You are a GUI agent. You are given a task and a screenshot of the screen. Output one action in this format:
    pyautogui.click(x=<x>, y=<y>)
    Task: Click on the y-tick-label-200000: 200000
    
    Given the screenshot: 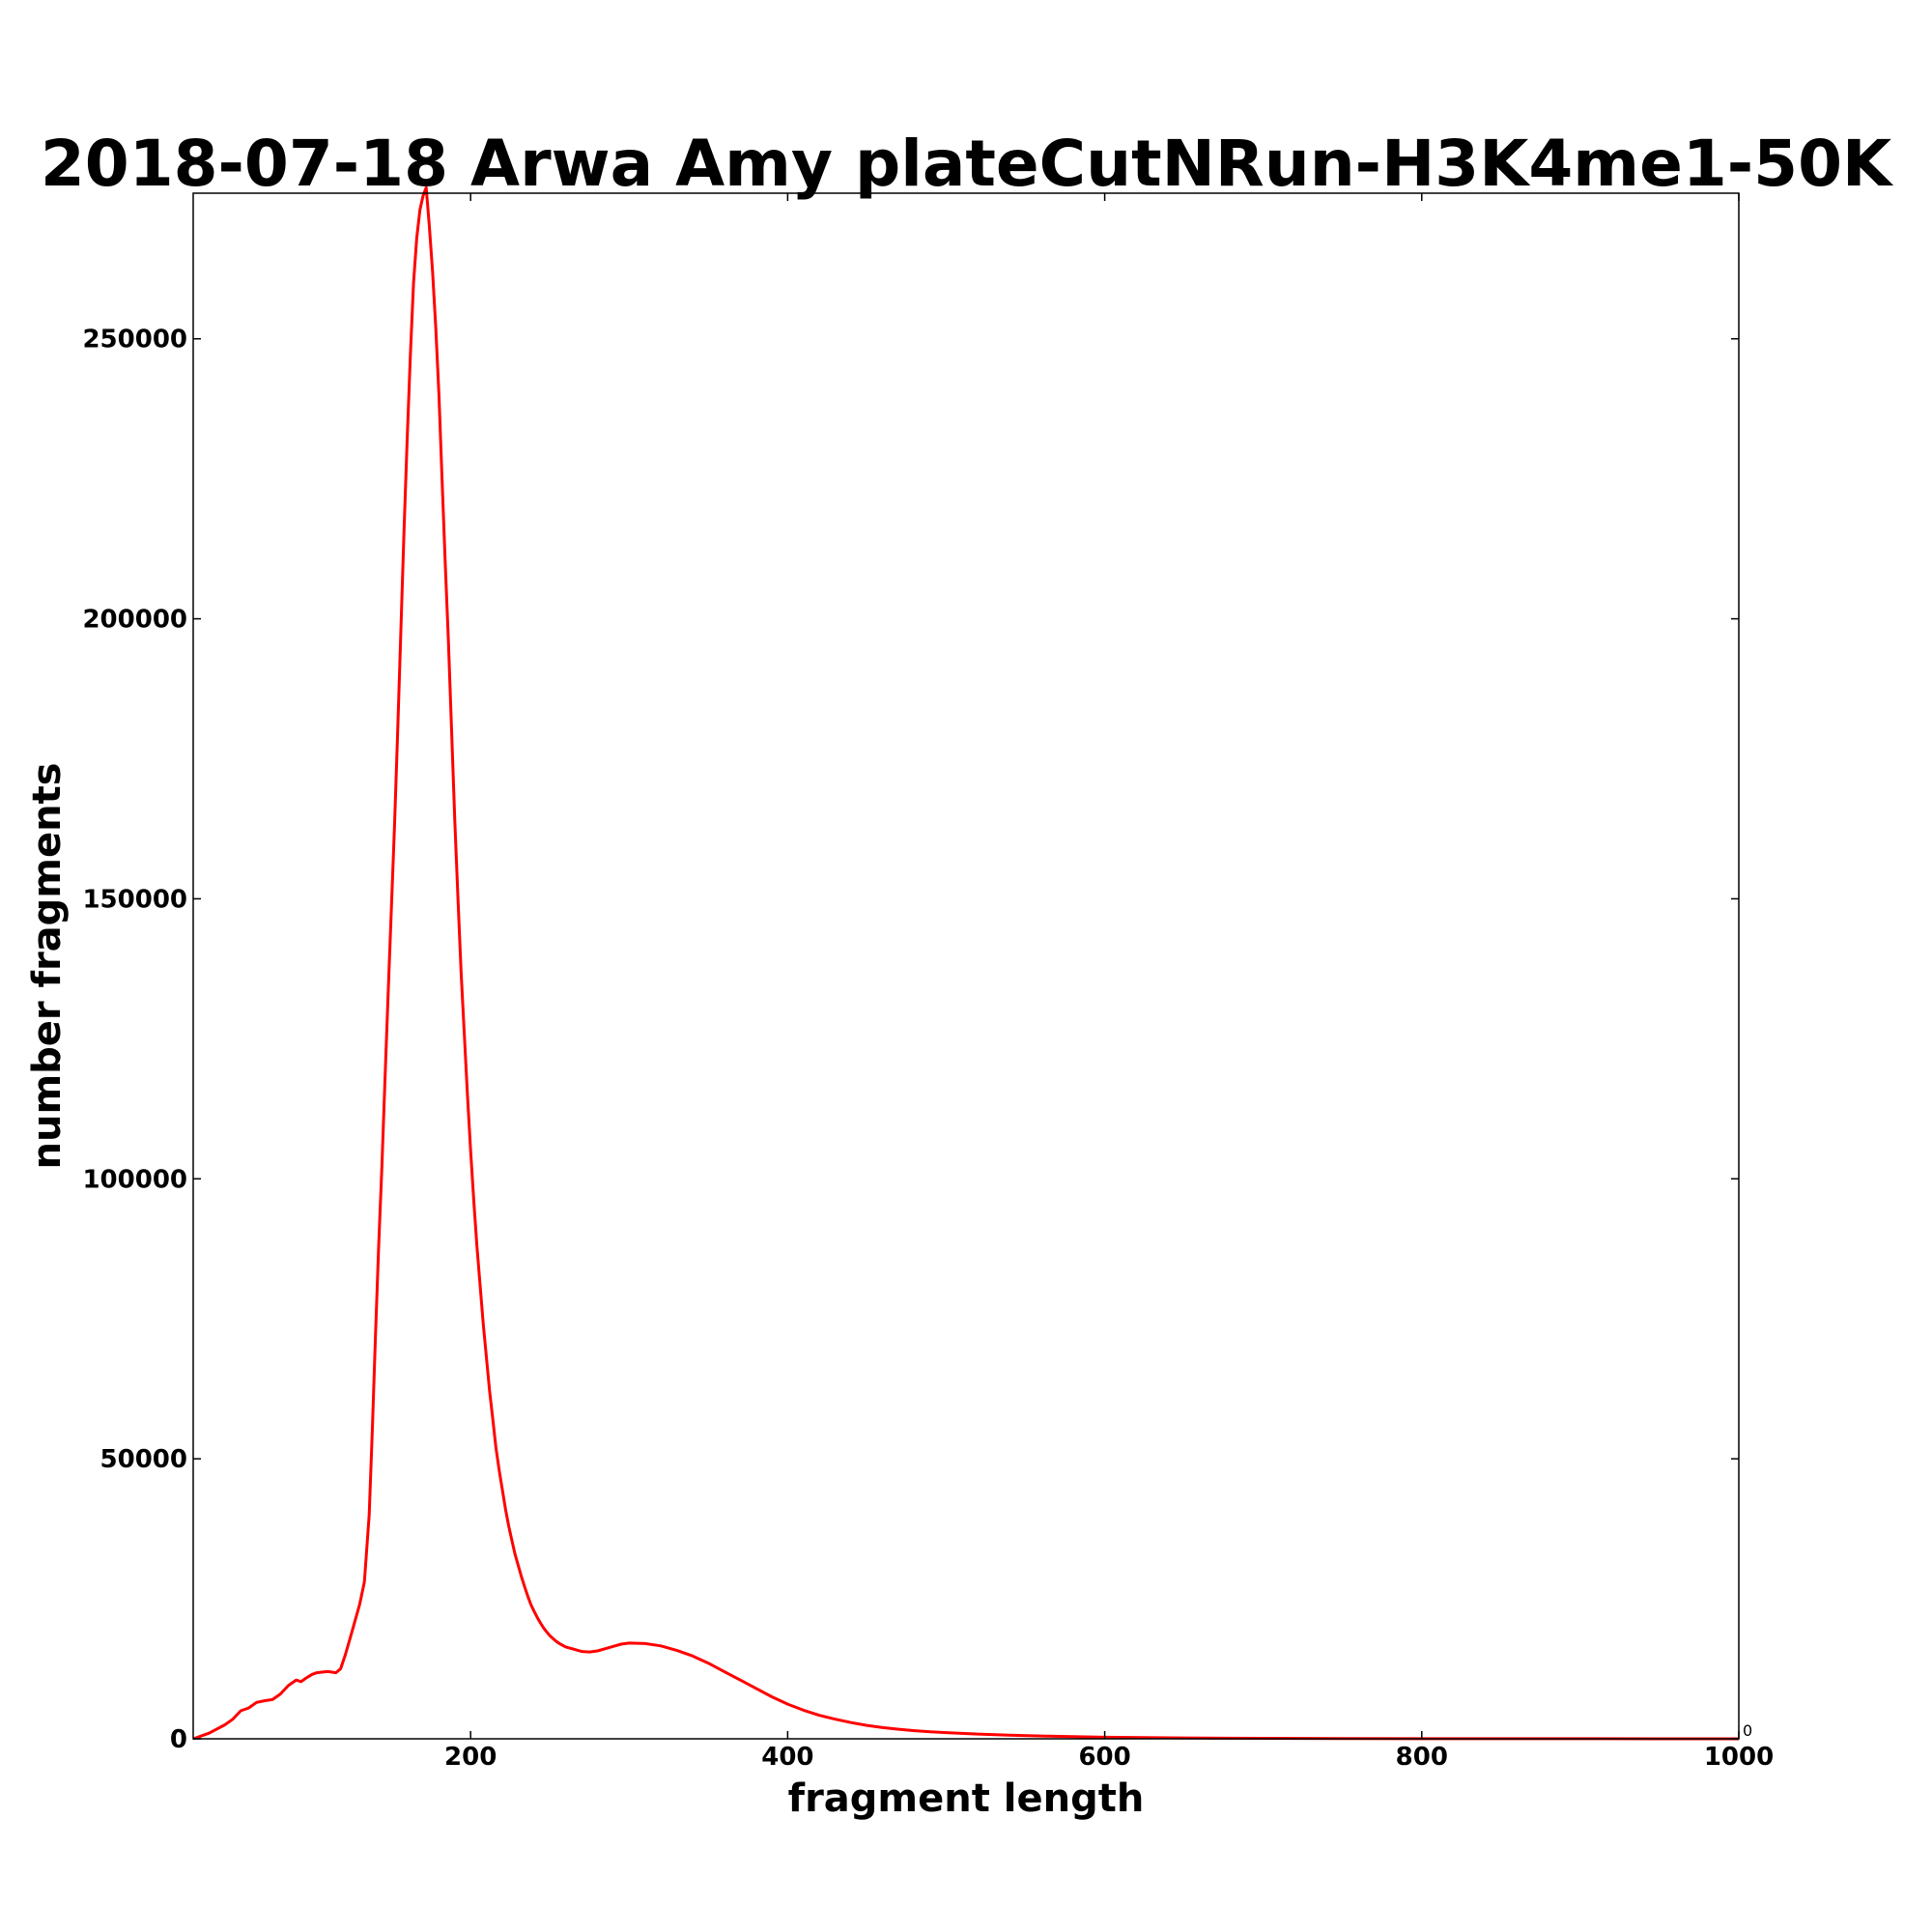 What is the action you would take?
    pyautogui.click(x=134, y=620)
    